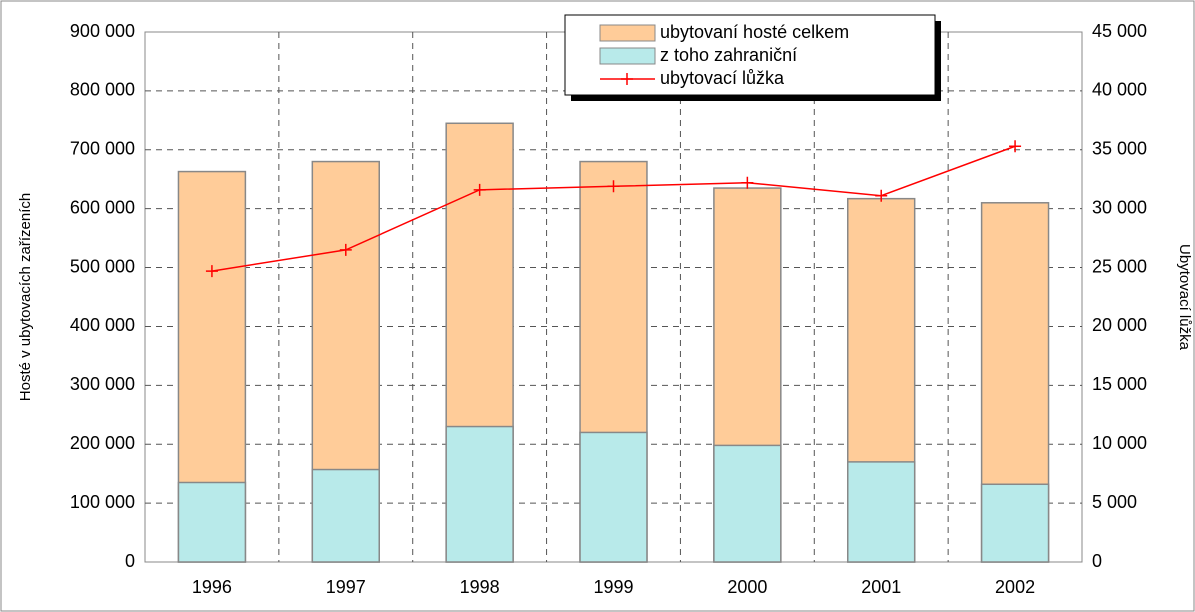  I want to click on y-tick-label: 300 000, so click(102, 384).